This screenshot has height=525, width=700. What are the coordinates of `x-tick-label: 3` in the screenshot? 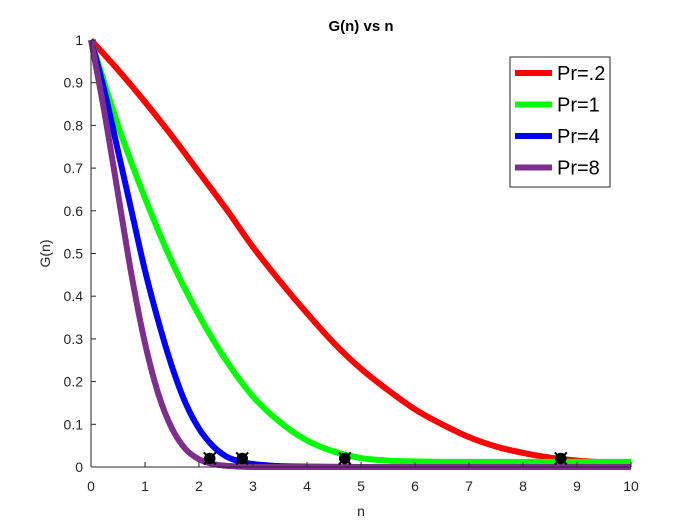 It's located at (253, 486).